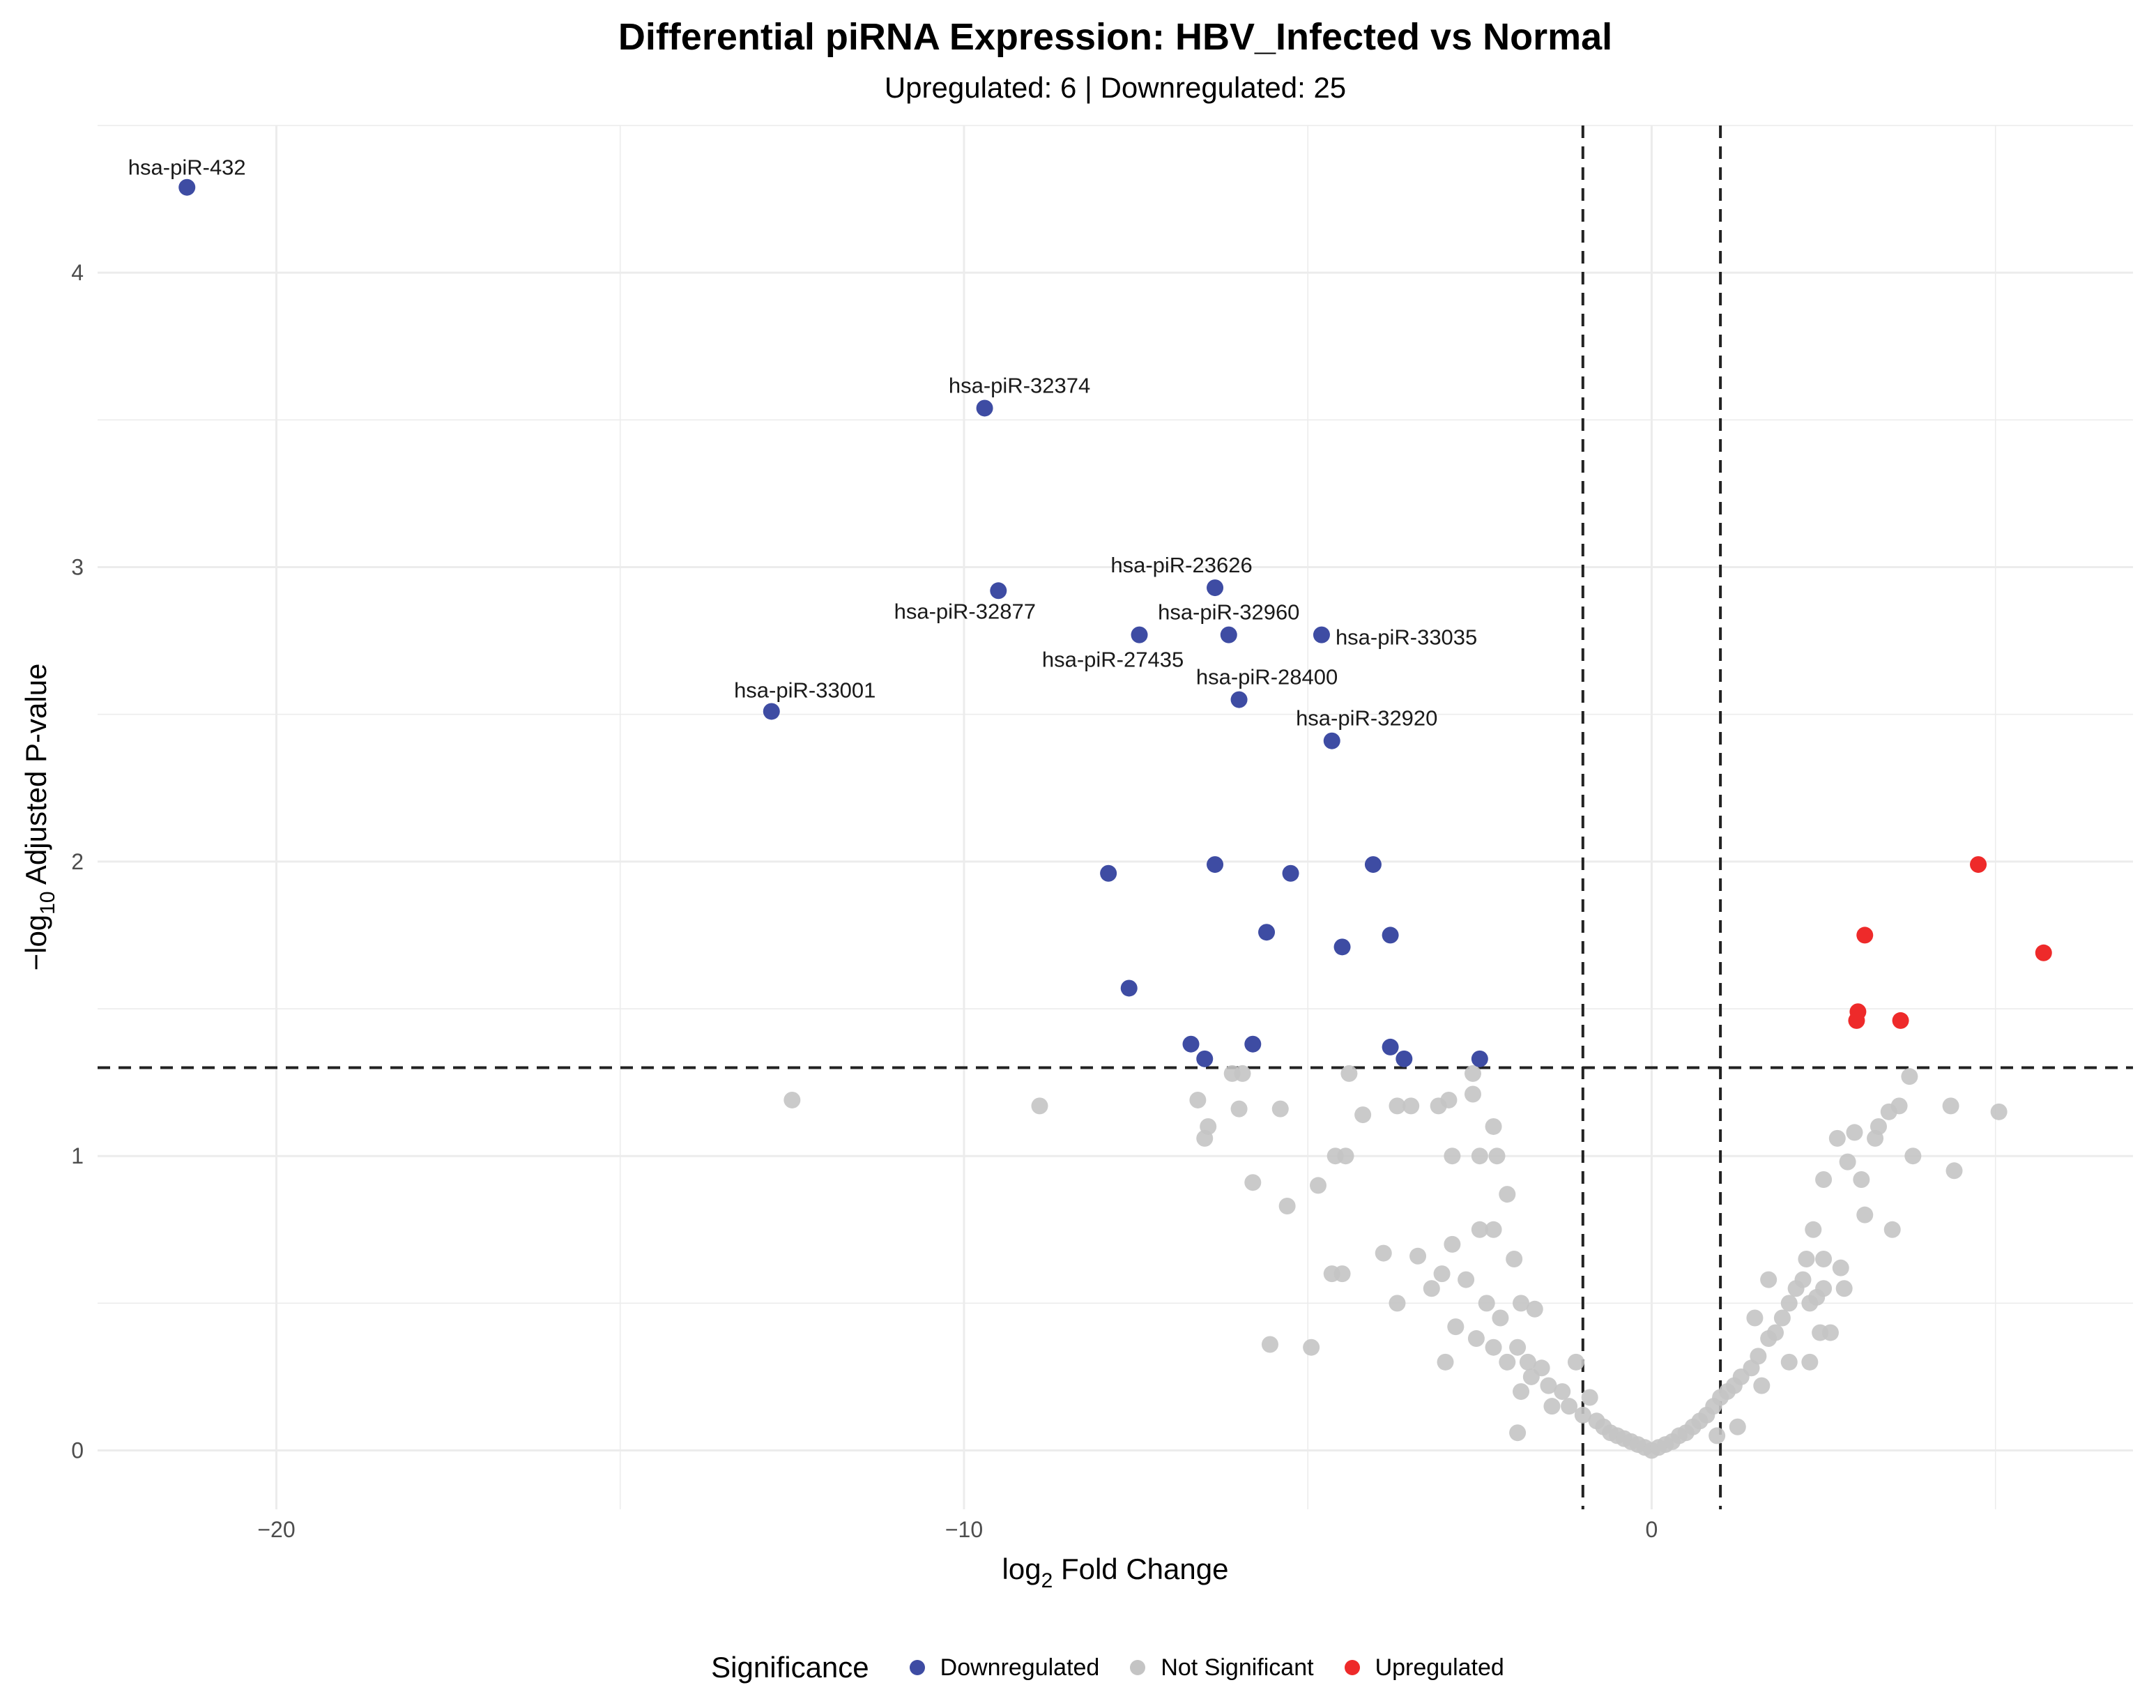  I want to click on legend-label-not-significant: Not Significant, so click(1237, 1667).